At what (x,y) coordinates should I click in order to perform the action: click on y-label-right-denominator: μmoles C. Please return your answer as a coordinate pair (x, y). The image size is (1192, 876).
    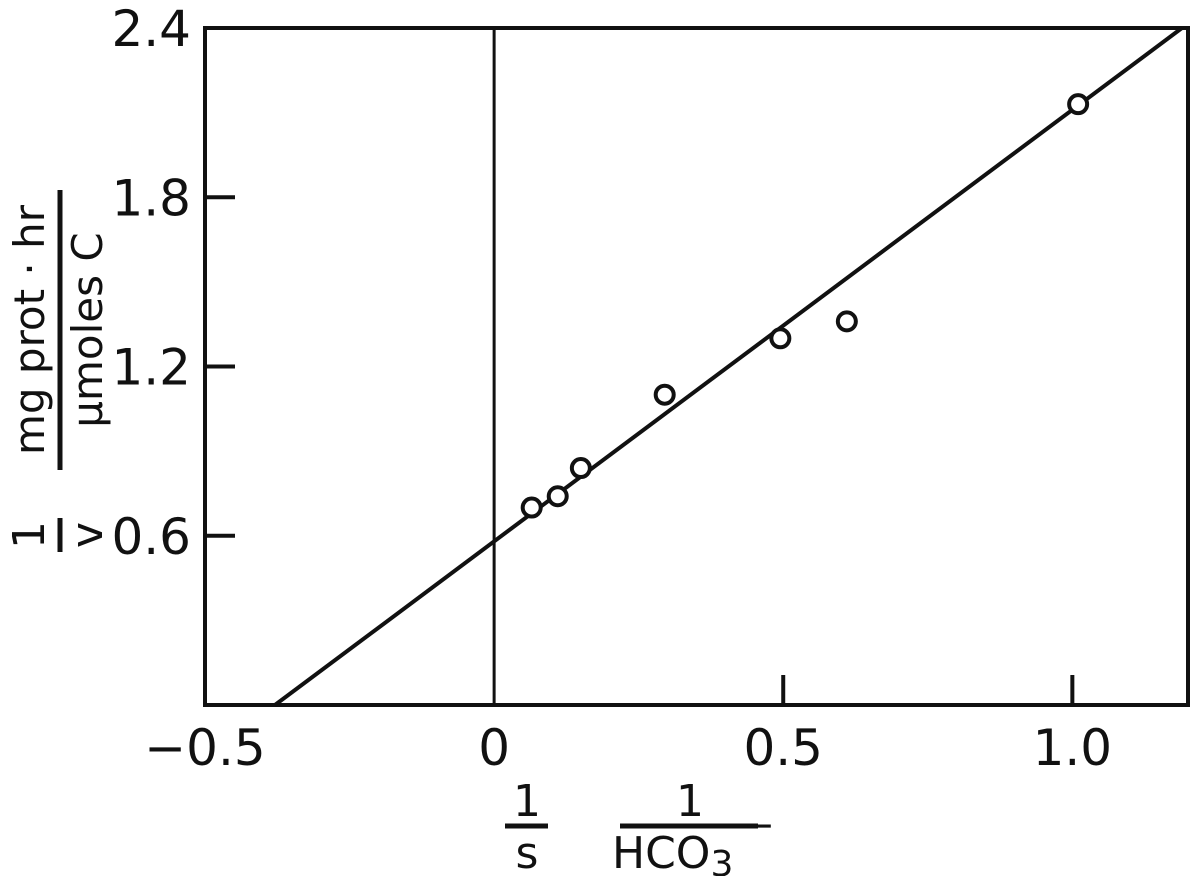
    Looking at the image, I should click on (87, 329).